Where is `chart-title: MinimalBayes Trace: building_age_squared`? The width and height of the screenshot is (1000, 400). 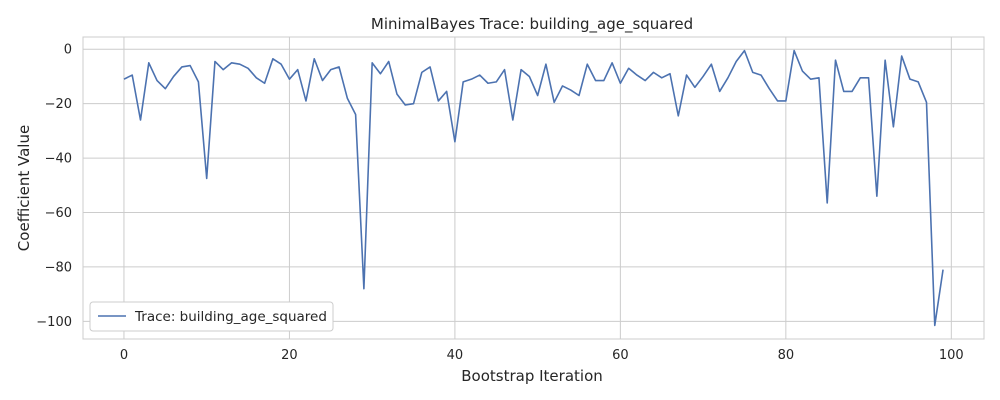
chart-title: MinimalBayes Trace: building_age_squared is located at coordinates (532, 24).